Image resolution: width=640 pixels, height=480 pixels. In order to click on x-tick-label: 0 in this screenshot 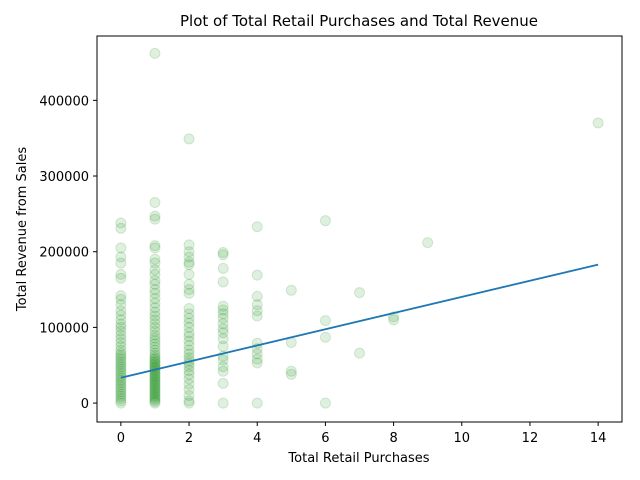, I will do `click(121, 438)`.